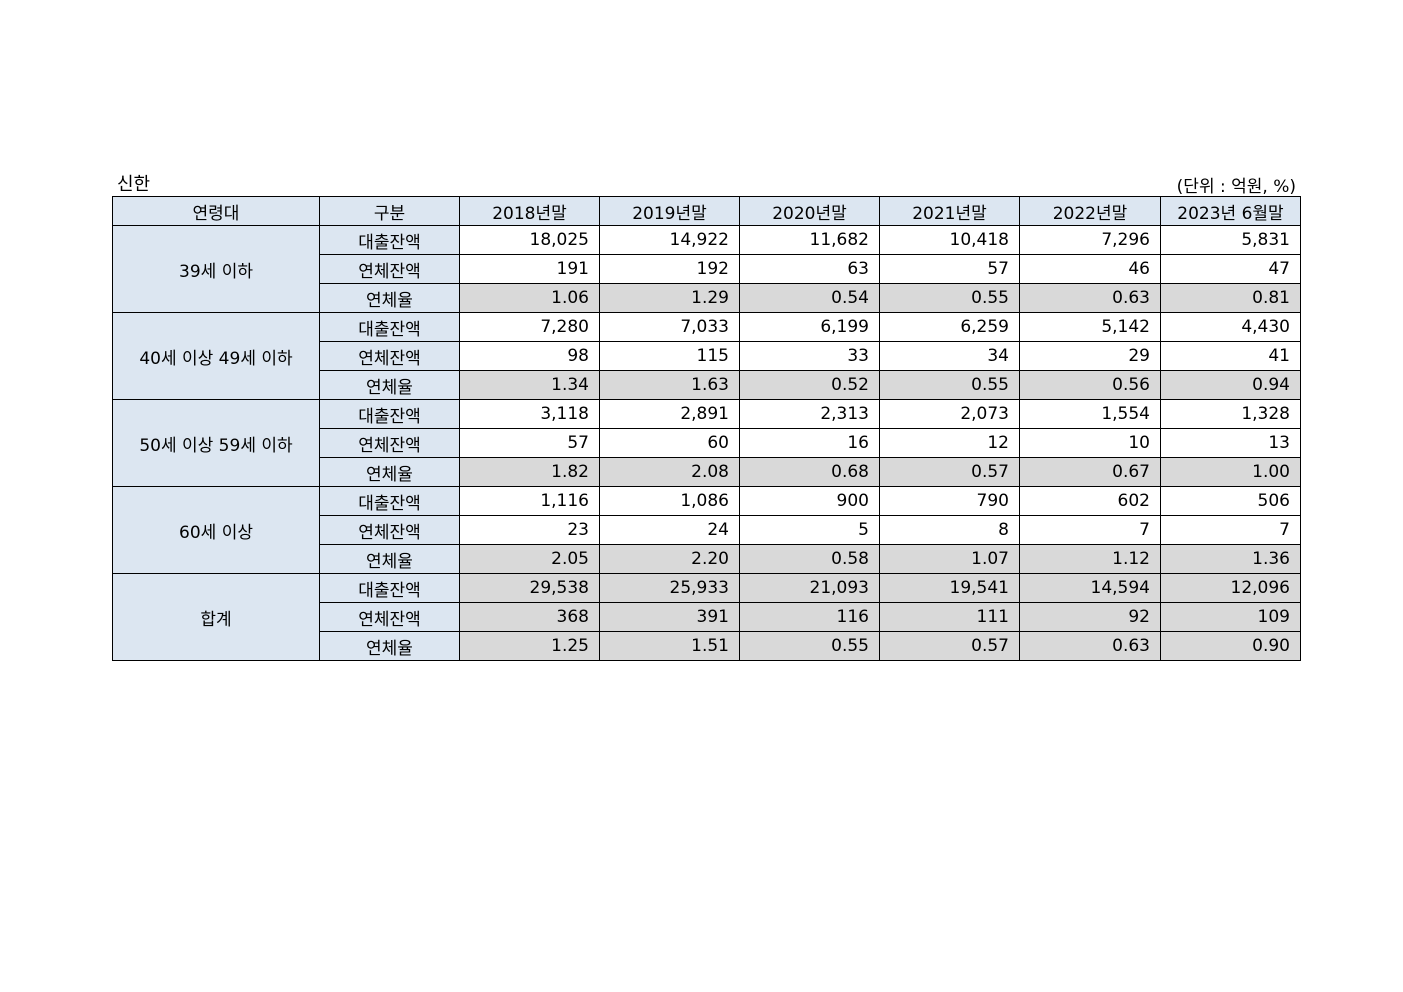 The height and width of the screenshot is (992, 1403). Describe the element at coordinates (809, 617) in the screenshot. I see `cell: 116` at that location.